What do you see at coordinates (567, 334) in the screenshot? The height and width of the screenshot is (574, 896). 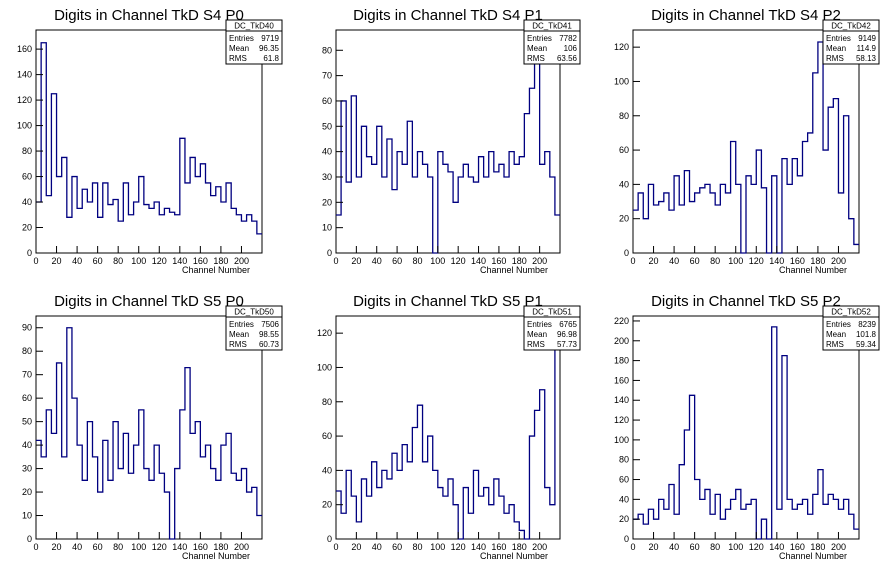 I see `stats-mean-value: 96.98` at bounding box center [567, 334].